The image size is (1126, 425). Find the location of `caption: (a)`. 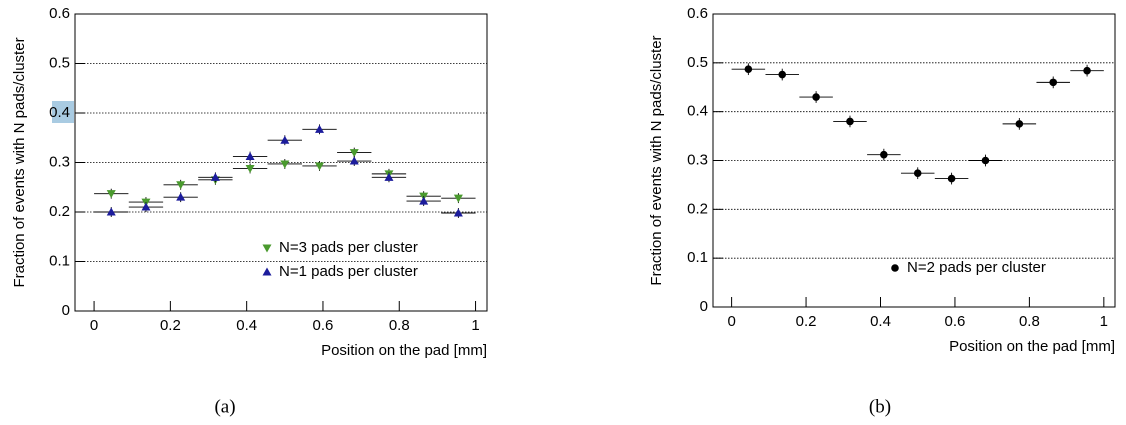

caption: (a) is located at coordinates (224, 406).